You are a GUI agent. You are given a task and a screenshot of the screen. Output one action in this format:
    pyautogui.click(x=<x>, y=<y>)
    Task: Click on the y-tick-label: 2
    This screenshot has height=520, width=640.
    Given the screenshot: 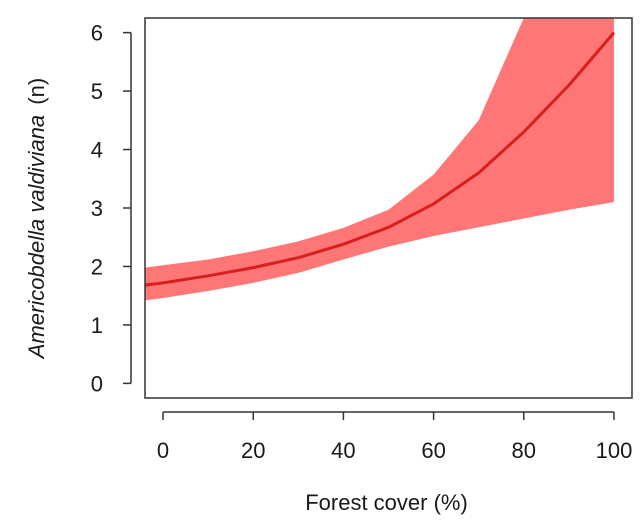 What is the action you would take?
    pyautogui.click(x=97, y=266)
    